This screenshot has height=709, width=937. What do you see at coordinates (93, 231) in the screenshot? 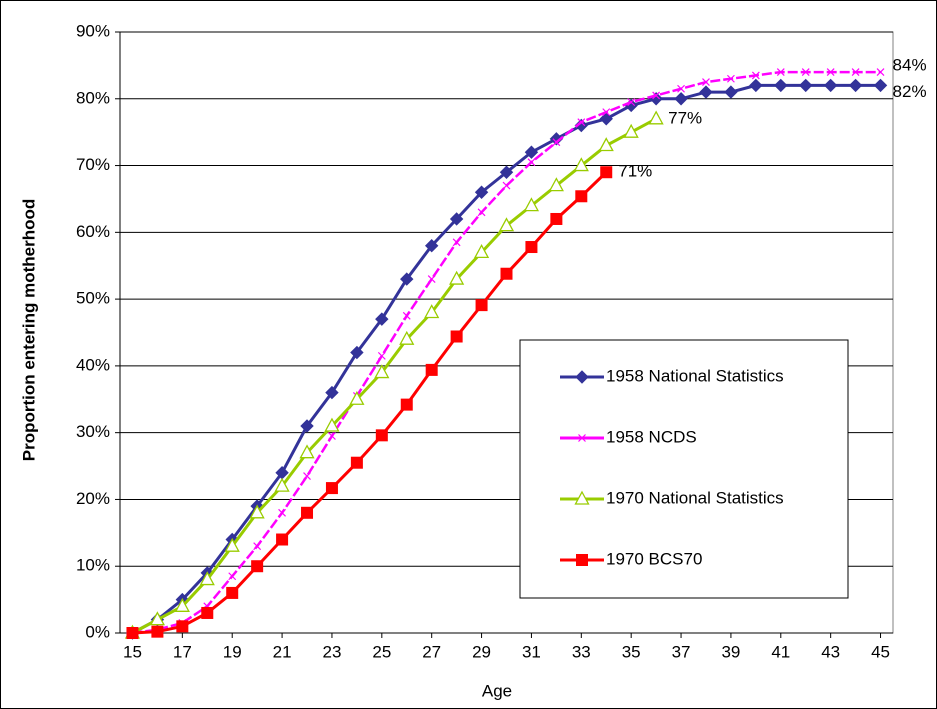
I see `y-tick-label: 60%` at bounding box center [93, 231].